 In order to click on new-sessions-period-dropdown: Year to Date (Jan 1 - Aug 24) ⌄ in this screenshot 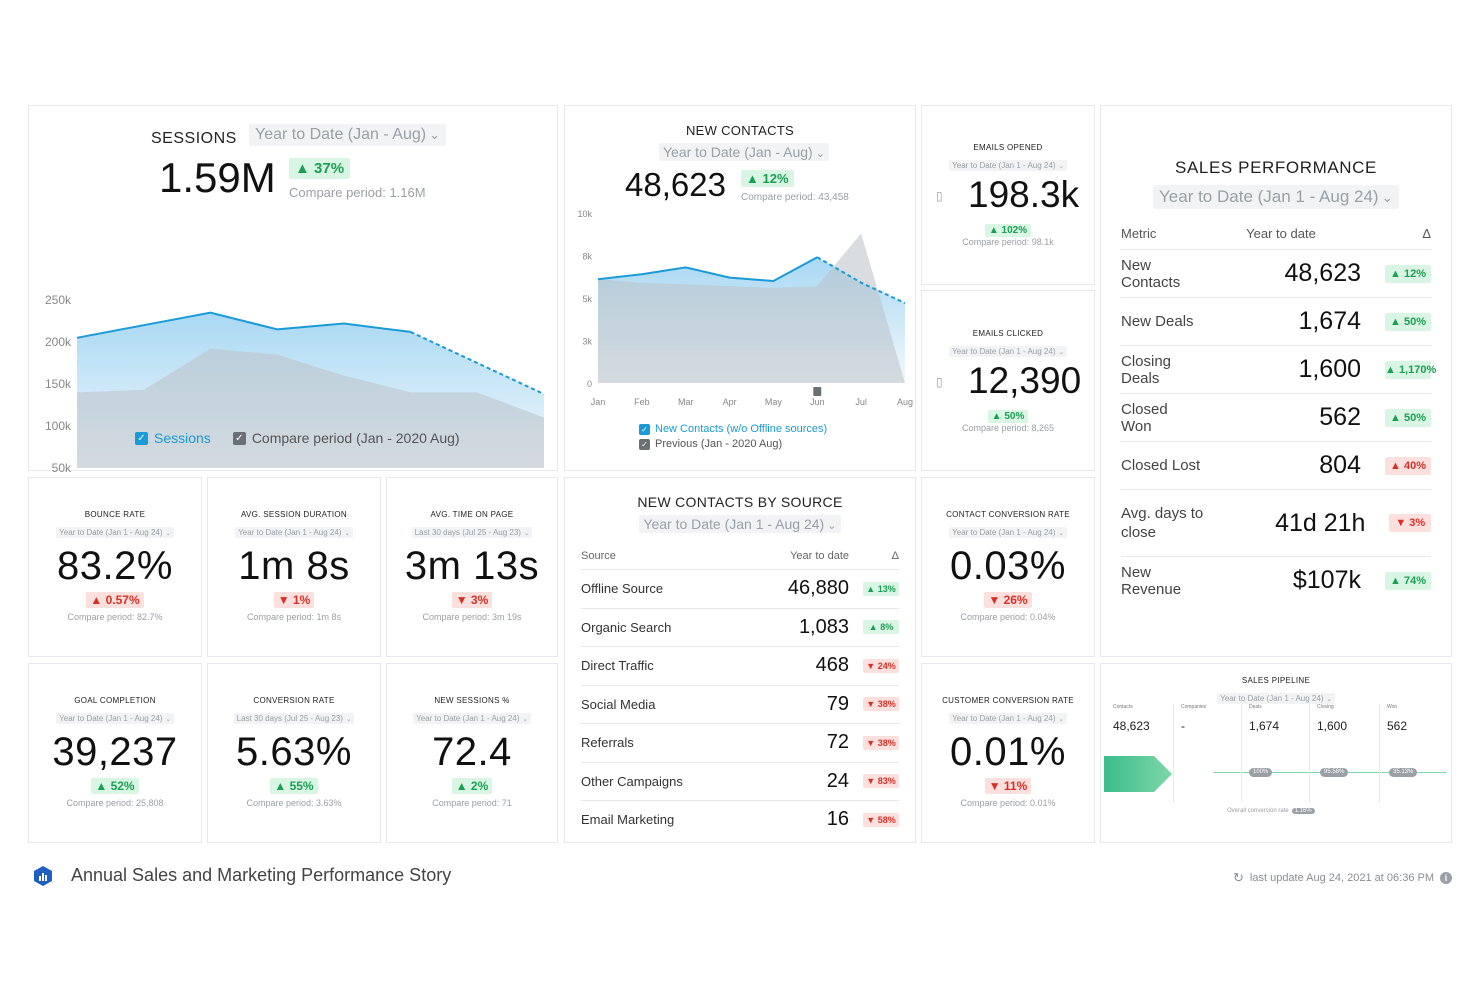, I will do `click(472, 718)`.